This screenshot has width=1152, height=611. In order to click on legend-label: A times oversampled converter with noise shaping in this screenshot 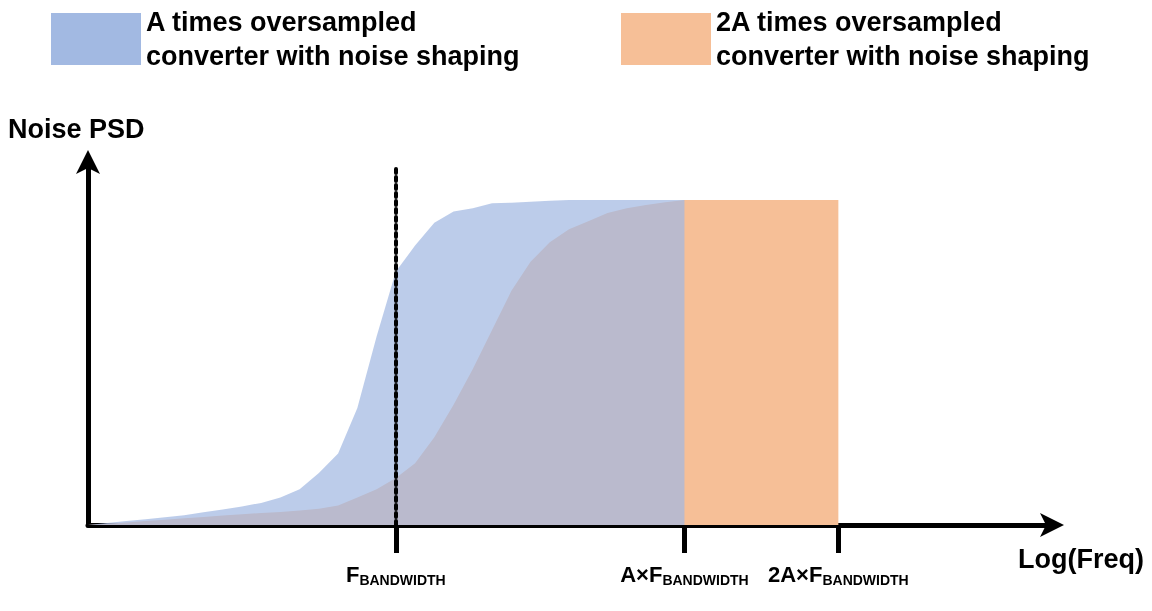, I will do `click(333, 39)`.